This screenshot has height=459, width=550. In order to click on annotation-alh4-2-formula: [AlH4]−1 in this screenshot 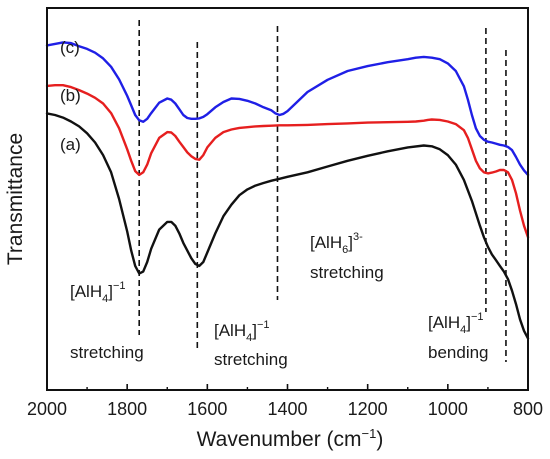, I will do `click(242, 331)`.